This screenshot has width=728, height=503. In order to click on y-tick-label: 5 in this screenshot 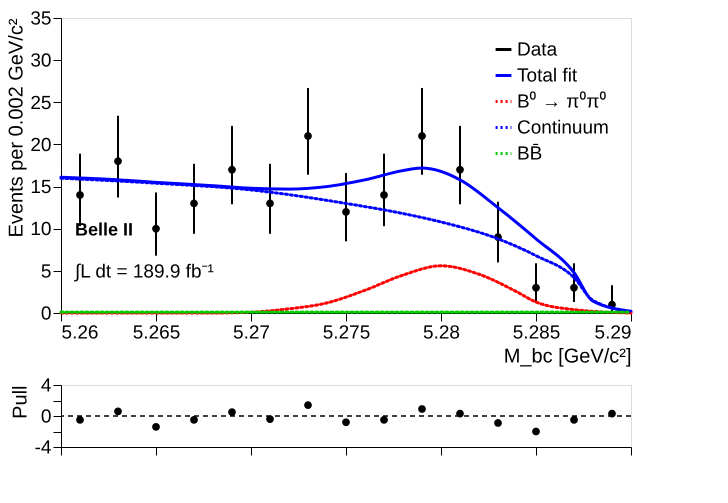, I will do `click(46, 271)`.